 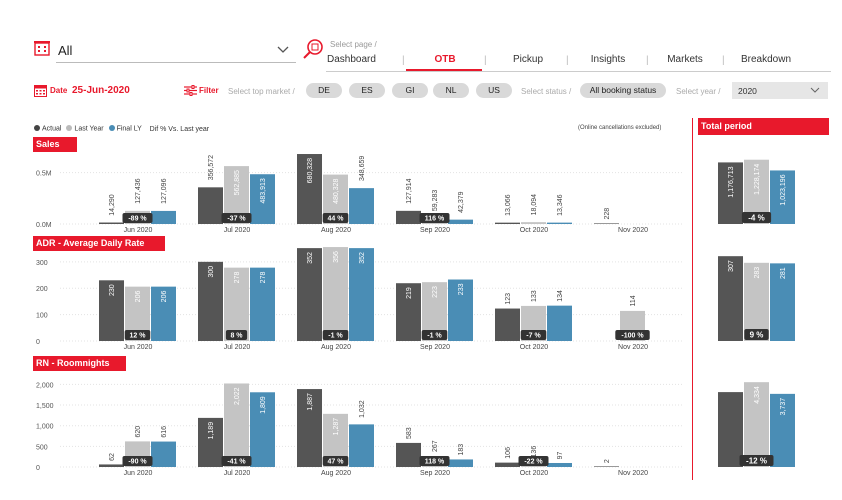 What do you see at coordinates (435, 446) in the screenshot?
I see `bar-value-label: 267` at bounding box center [435, 446].